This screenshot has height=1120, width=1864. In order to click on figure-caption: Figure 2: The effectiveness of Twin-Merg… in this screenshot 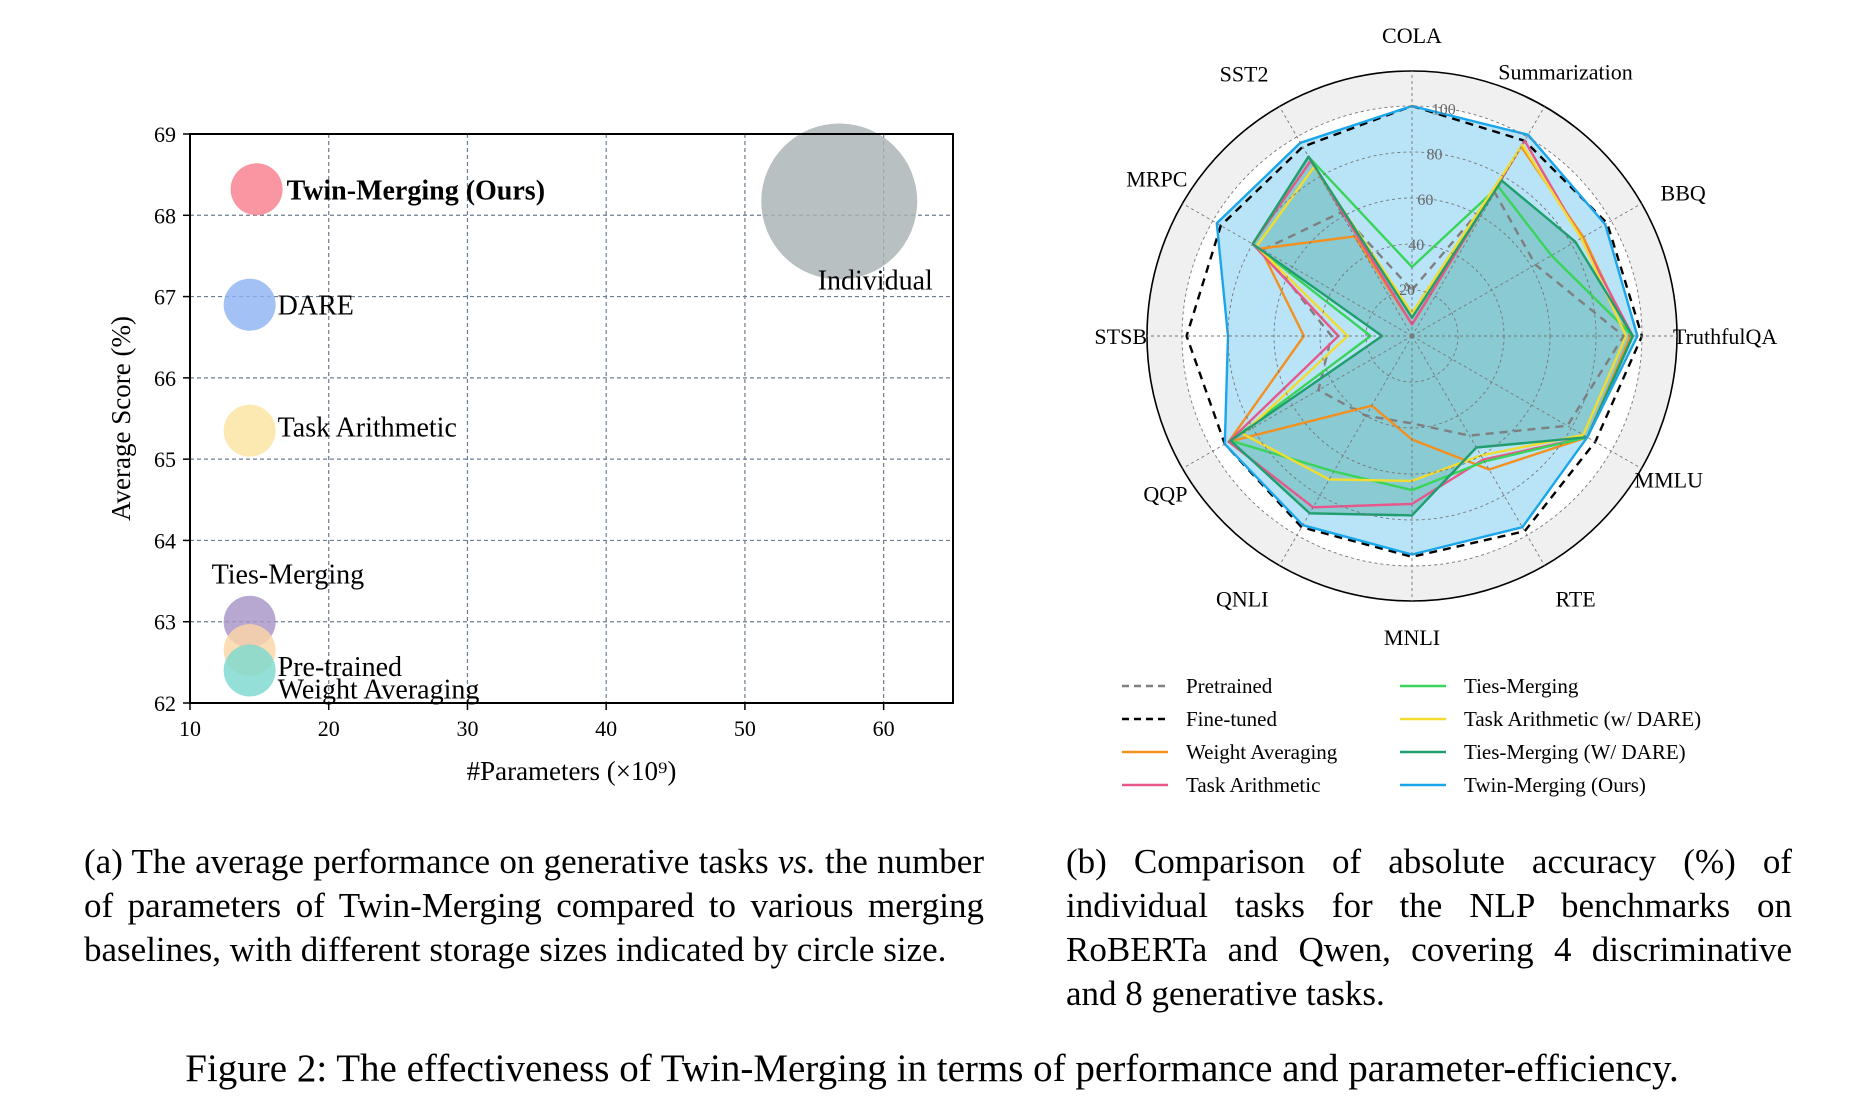, I will do `click(932, 1068)`.